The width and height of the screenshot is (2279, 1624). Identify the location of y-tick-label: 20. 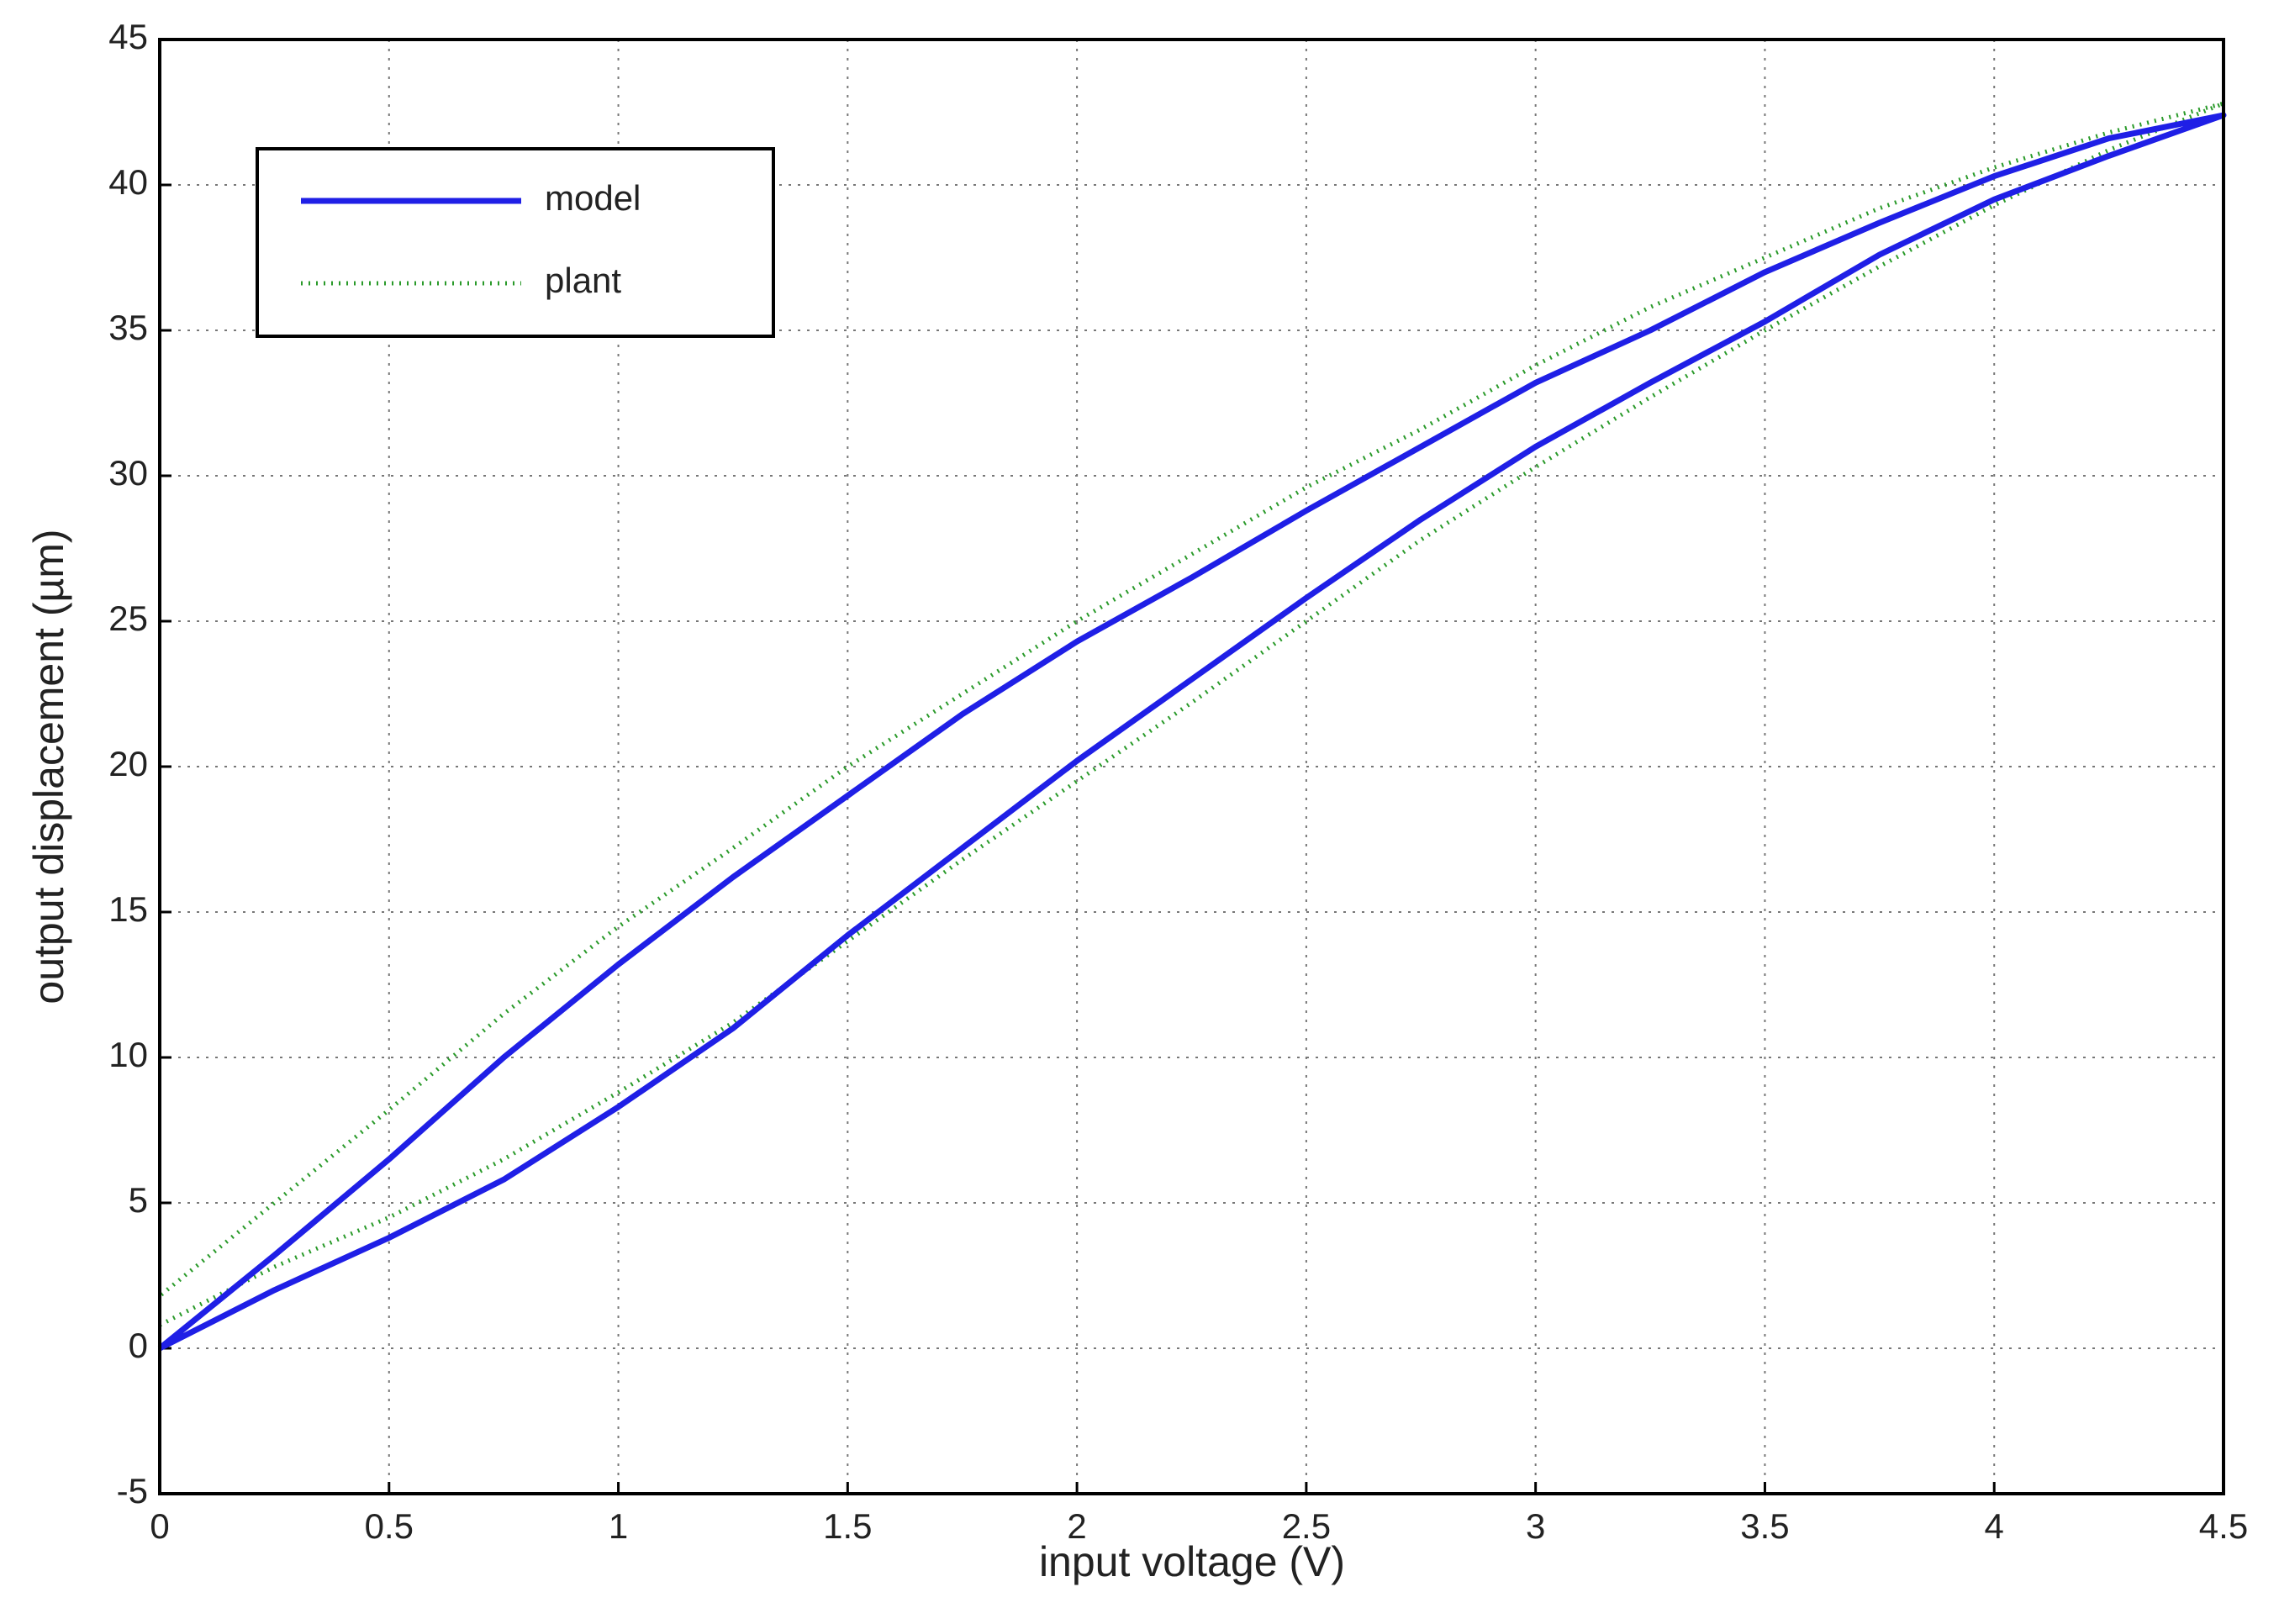
(128, 763).